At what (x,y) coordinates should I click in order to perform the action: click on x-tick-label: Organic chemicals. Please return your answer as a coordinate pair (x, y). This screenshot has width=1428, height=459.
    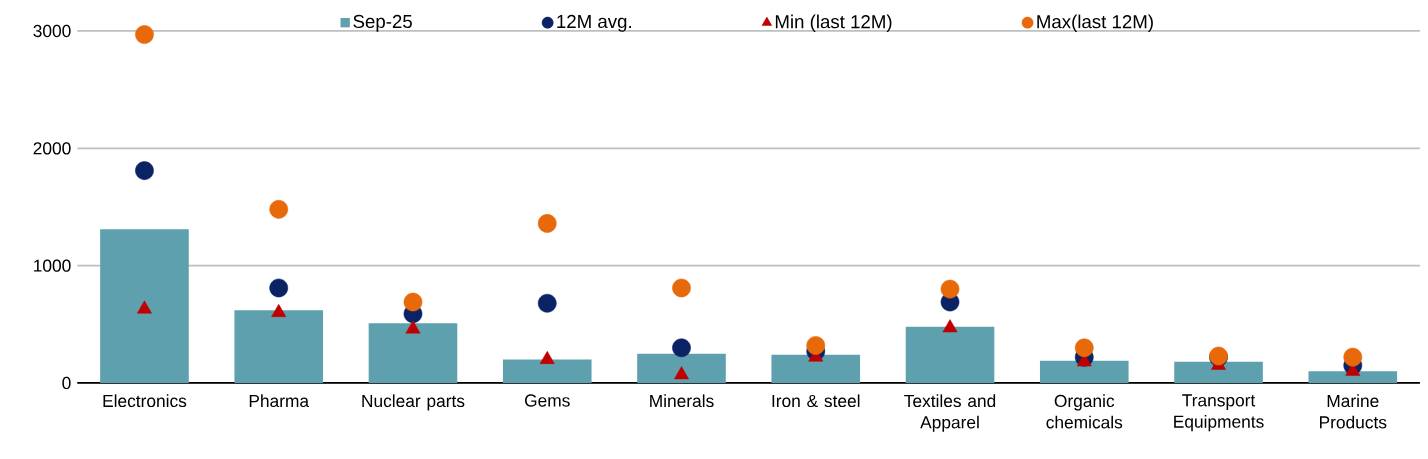
    Looking at the image, I should click on (1084, 411).